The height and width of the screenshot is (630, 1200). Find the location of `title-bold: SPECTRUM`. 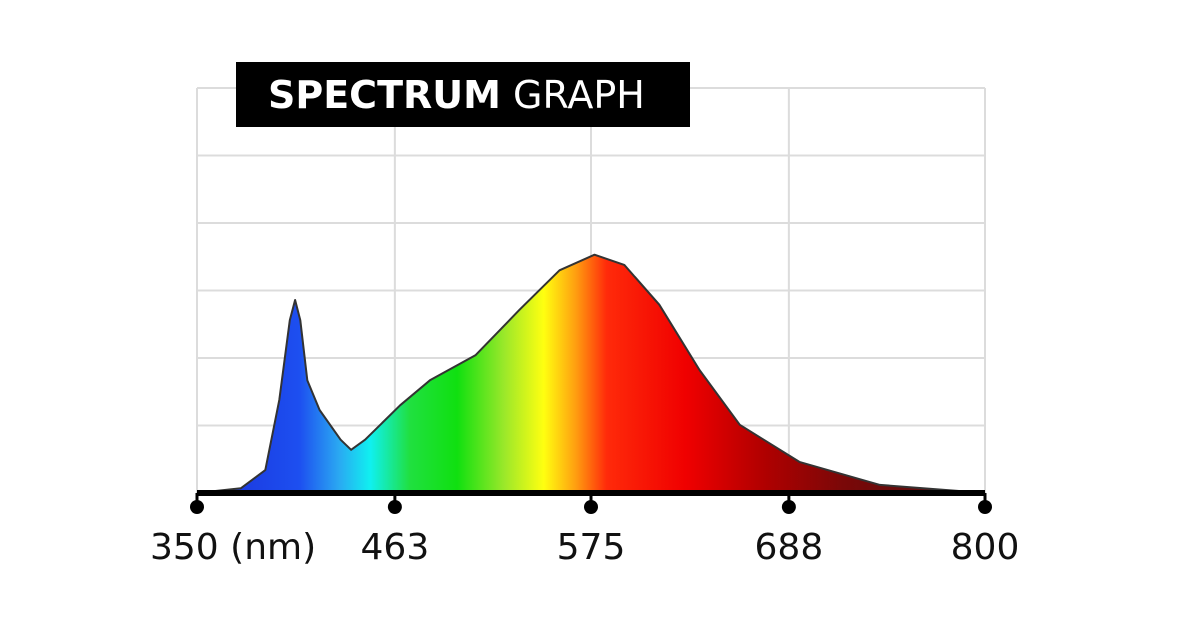

title-bold: SPECTRUM is located at coordinates (384, 95).